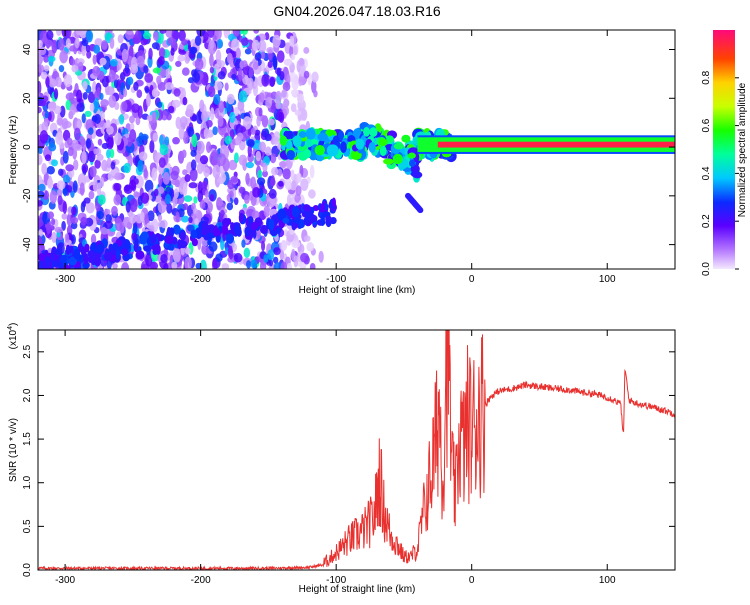 Image resolution: width=750 pixels, height=605 pixels. I want to click on spectrogram-y-tick-label: -40, so click(27, 244).